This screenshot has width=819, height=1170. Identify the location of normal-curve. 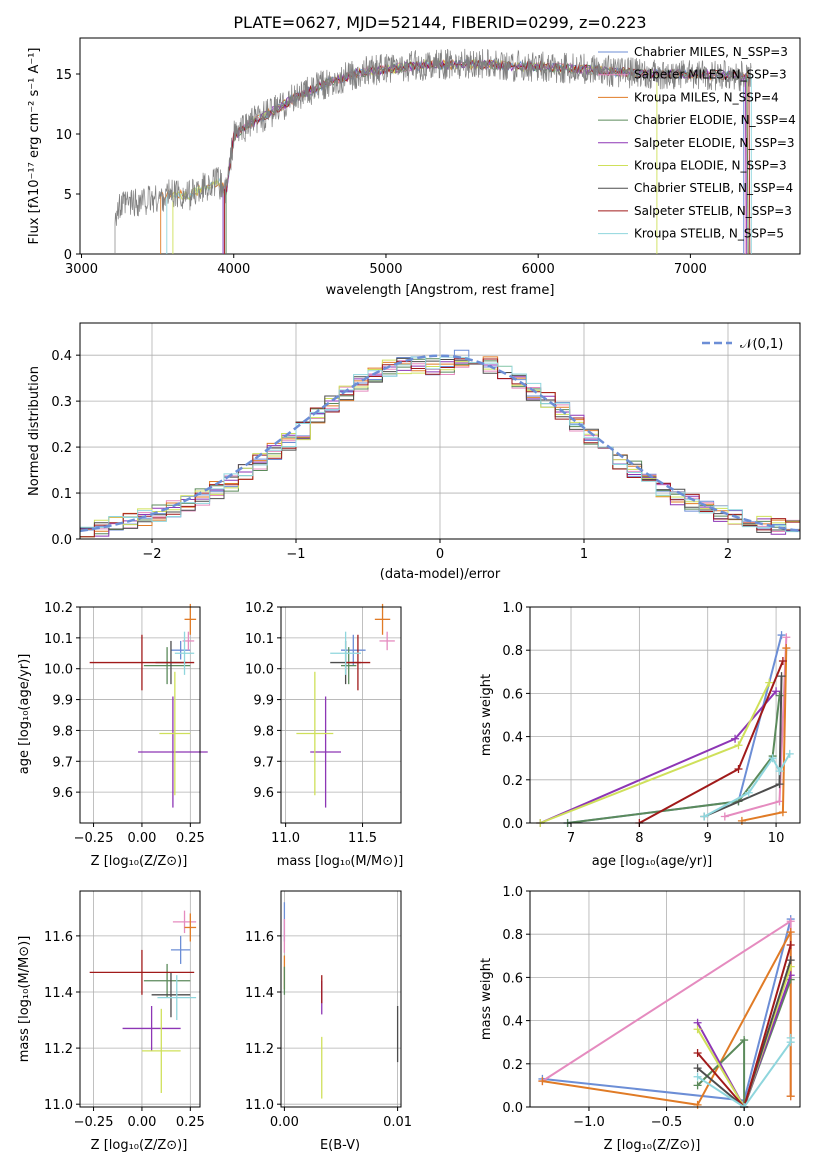
(440, 443).